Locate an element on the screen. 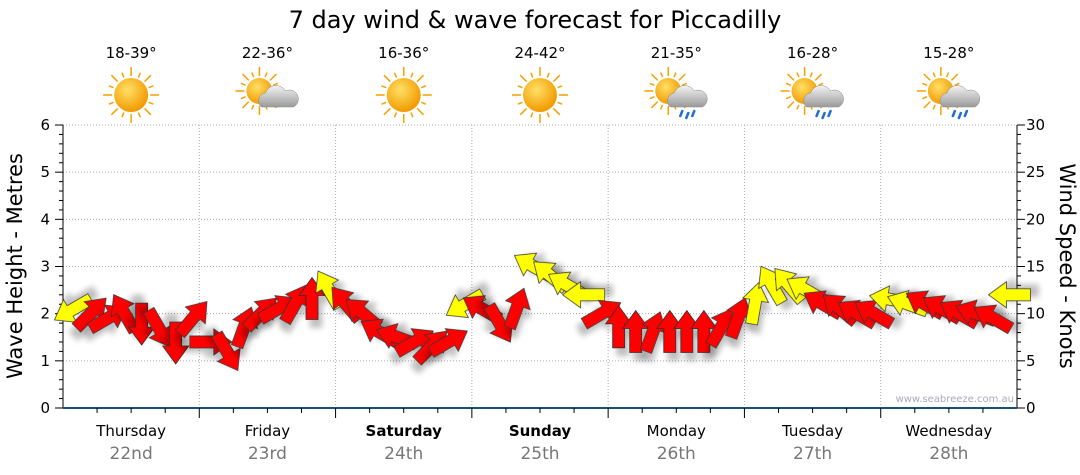 The image size is (1080, 475). temp-range: 21-35° is located at coordinates (676, 53).